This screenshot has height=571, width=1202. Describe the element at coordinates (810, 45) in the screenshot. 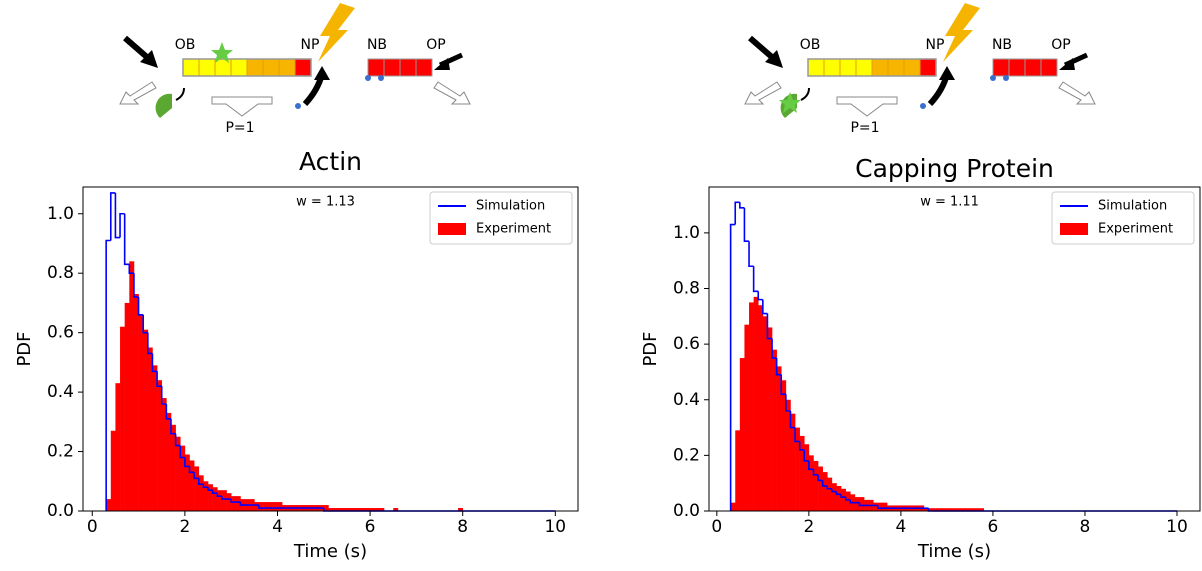

I see `diagram-label: OB` at that location.